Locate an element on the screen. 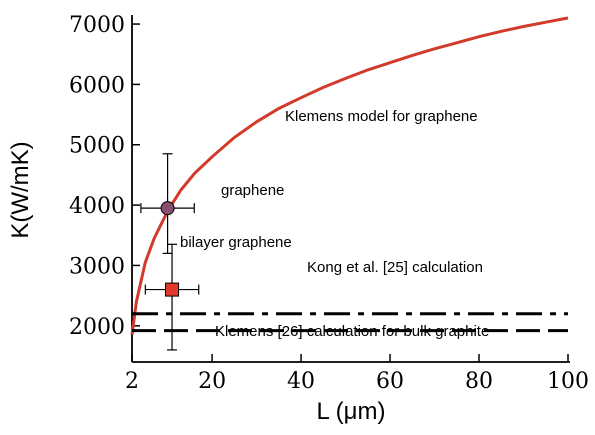 The image size is (595, 435). bilayer-graphene-marker is located at coordinates (172, 289).